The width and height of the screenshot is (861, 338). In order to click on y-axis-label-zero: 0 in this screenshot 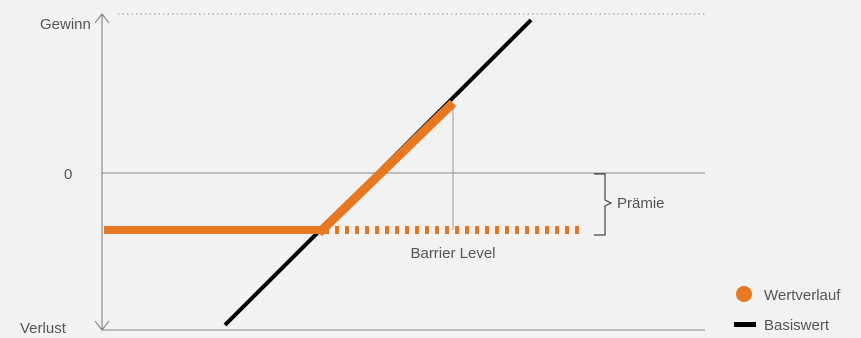, I will do `click(68, 174)`.